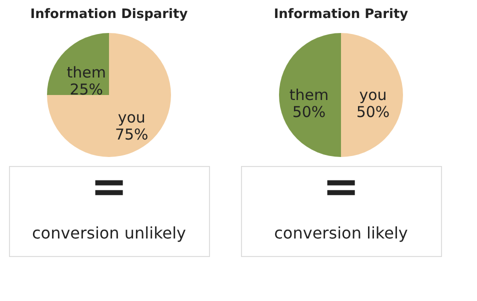 The width and height of the screenshot is (477, 301). I want to click on chart-title: Information Disparity, so click(109, 14).